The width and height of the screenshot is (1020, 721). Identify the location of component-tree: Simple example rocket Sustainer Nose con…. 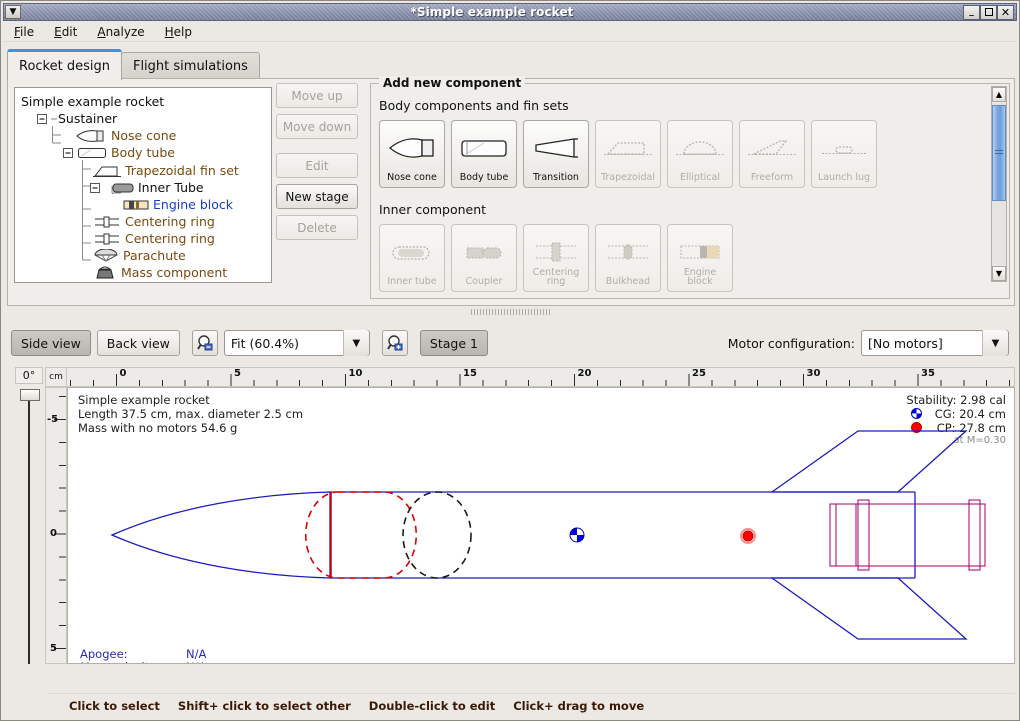
(143, 185).